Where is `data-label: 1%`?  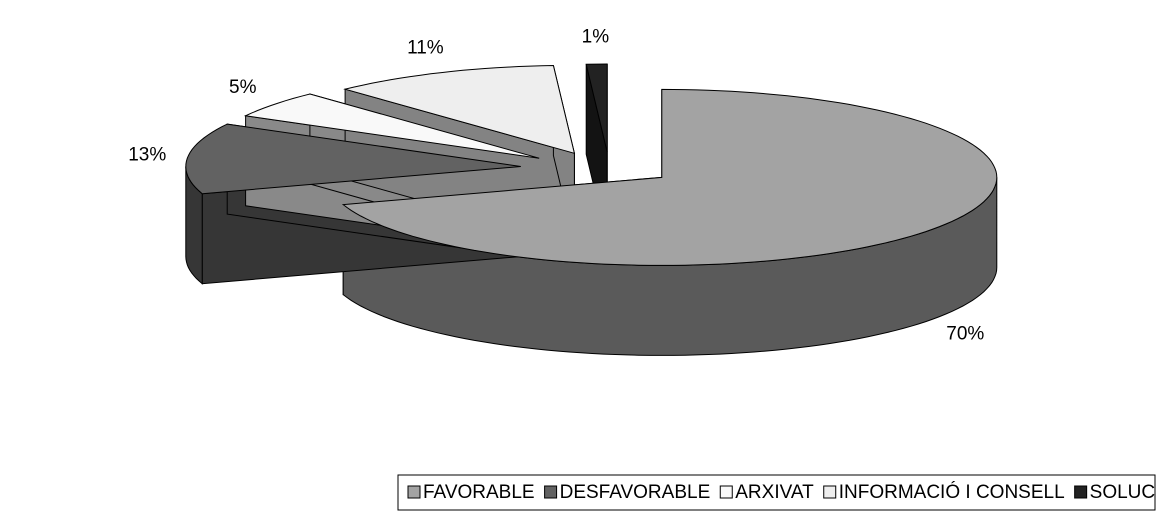 data-label: 1% is located at coordinates (596, 37).